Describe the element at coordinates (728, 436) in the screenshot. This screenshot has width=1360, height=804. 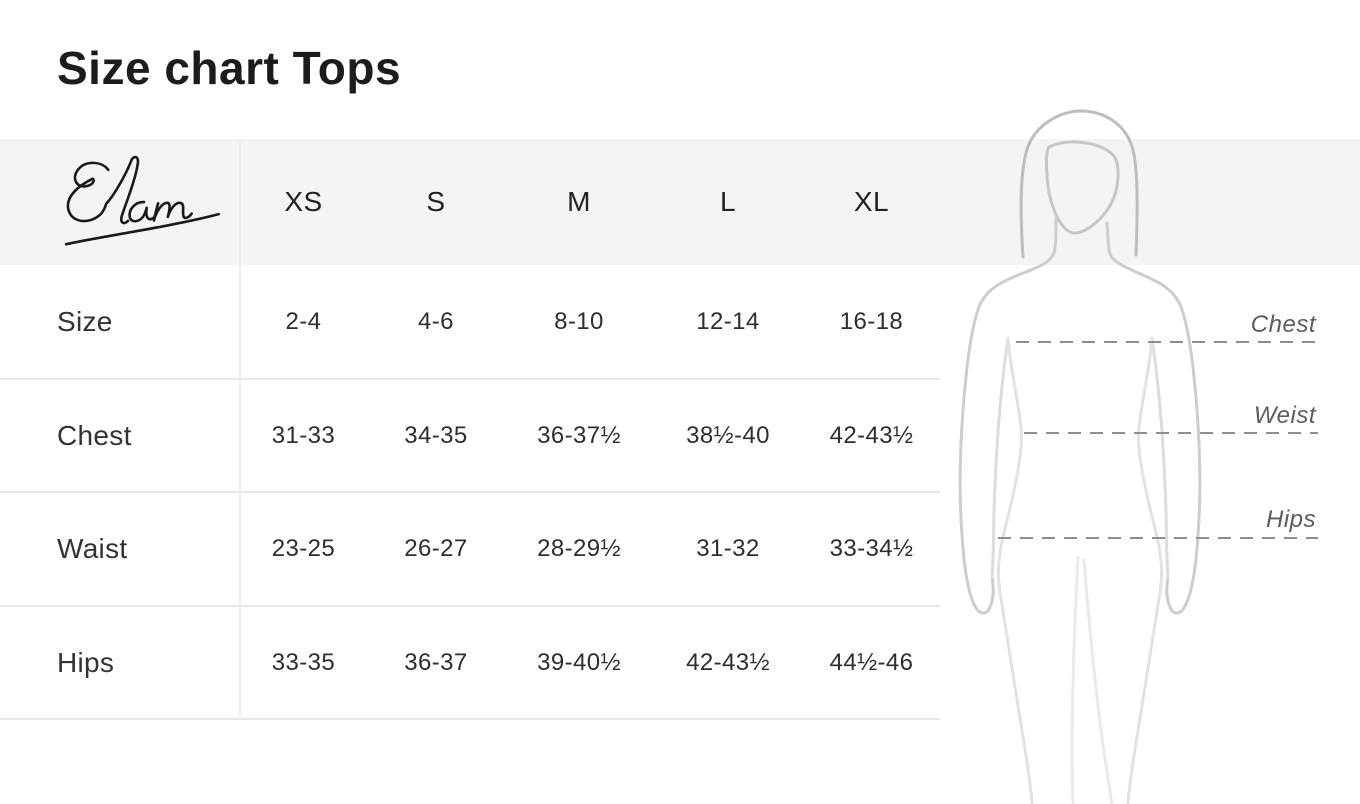
I see `cell-chest-l: 38½-40` at that location.